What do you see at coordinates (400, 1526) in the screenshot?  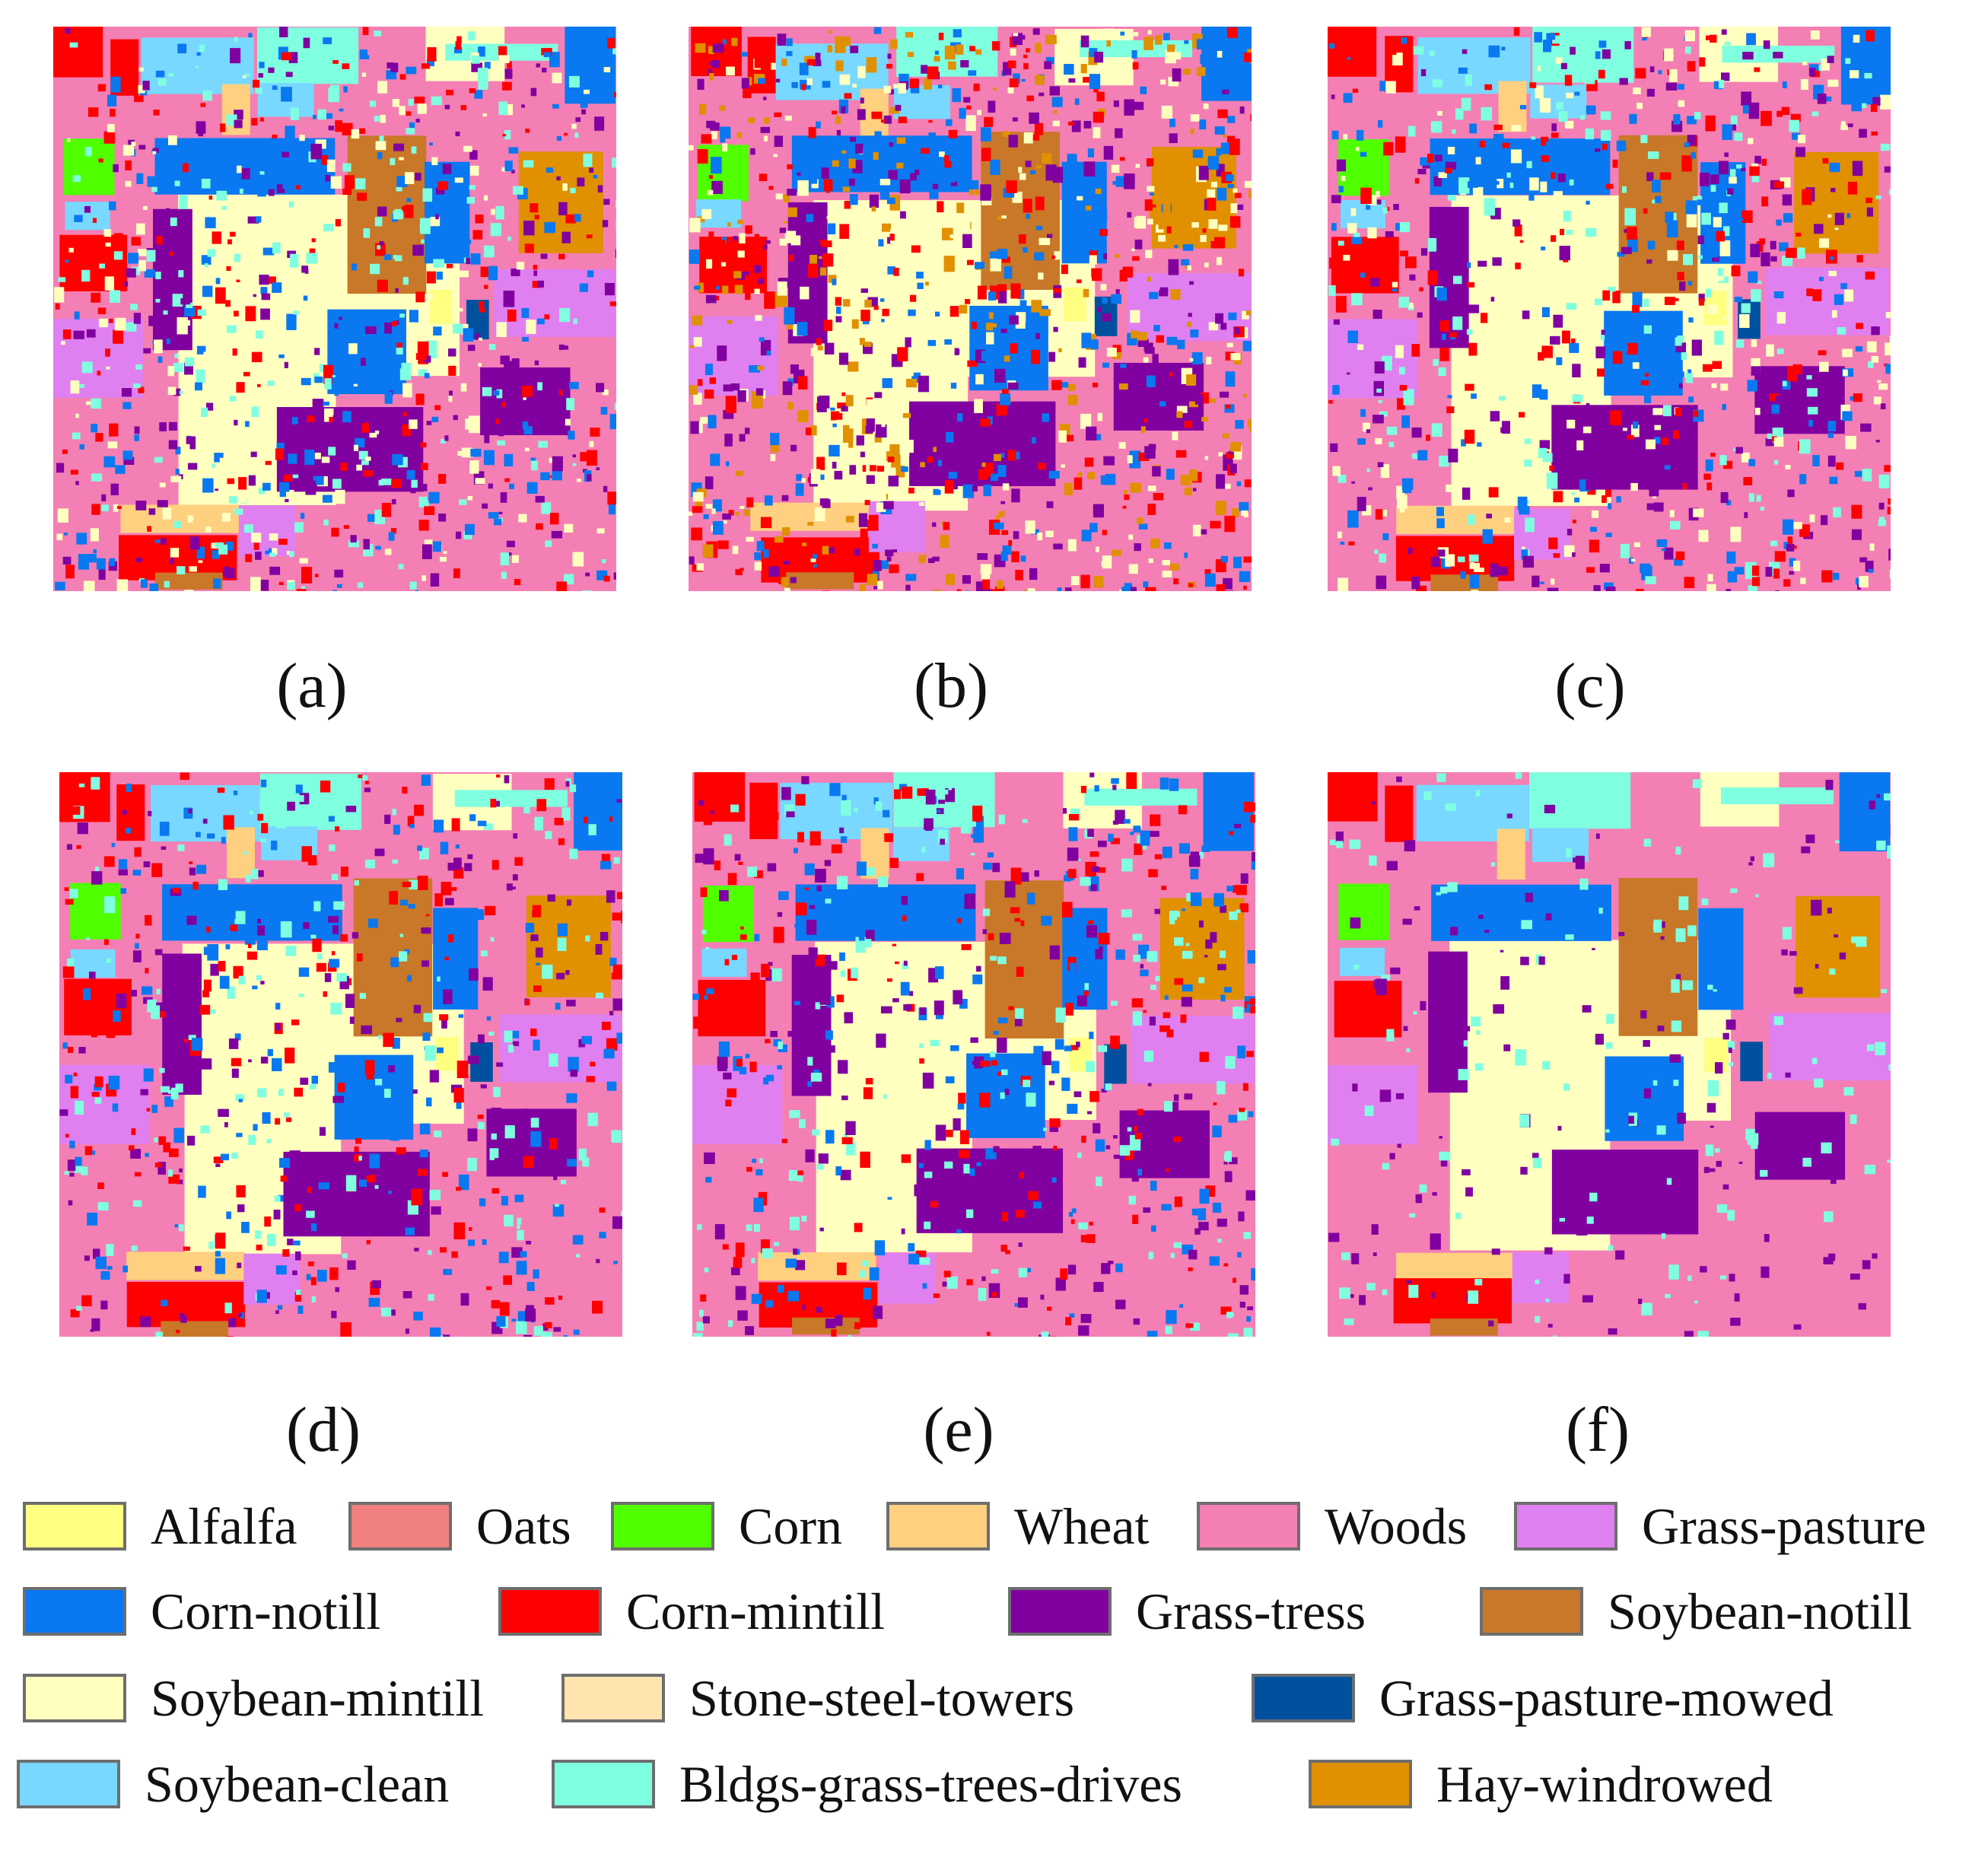 I see `legend-swatch` at bounding box center [400, 1526].